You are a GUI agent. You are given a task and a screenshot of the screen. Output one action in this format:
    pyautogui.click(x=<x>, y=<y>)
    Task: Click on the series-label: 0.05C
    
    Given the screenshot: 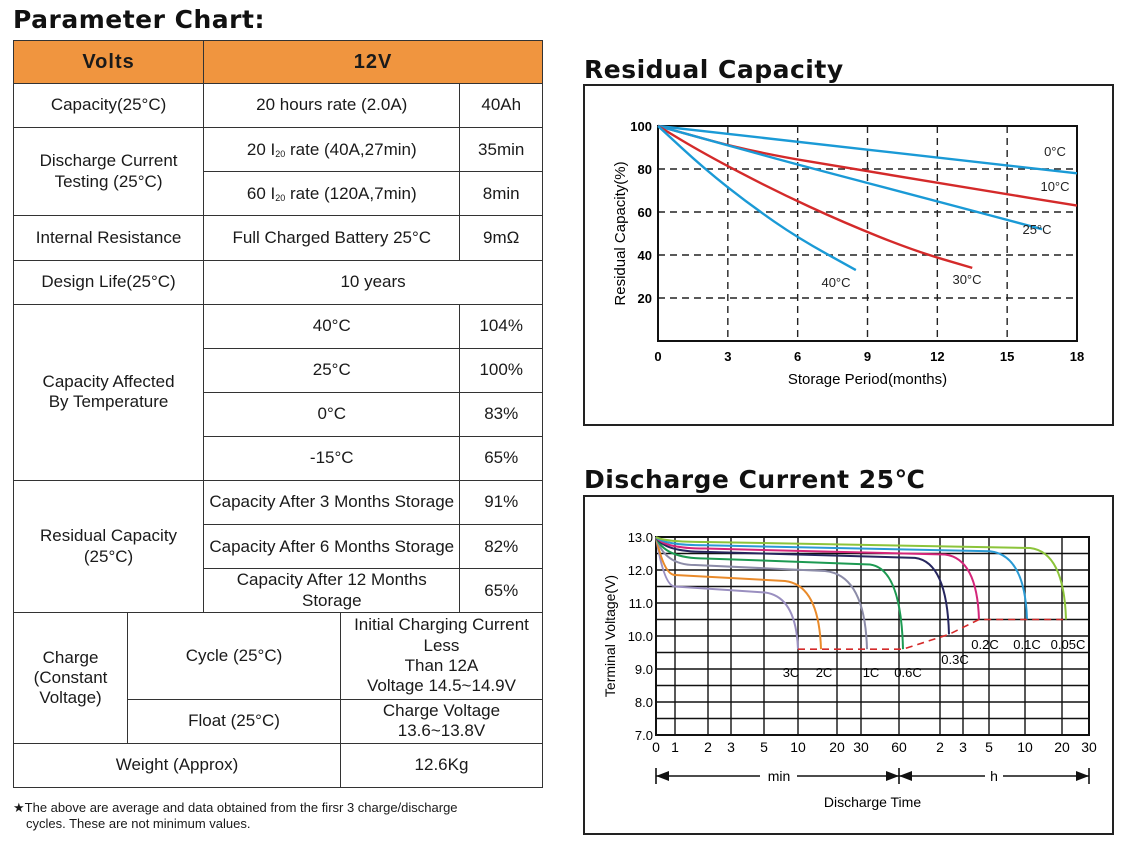 What is the action you would take?
    pyautogui.click(x=1068, y=644)
    